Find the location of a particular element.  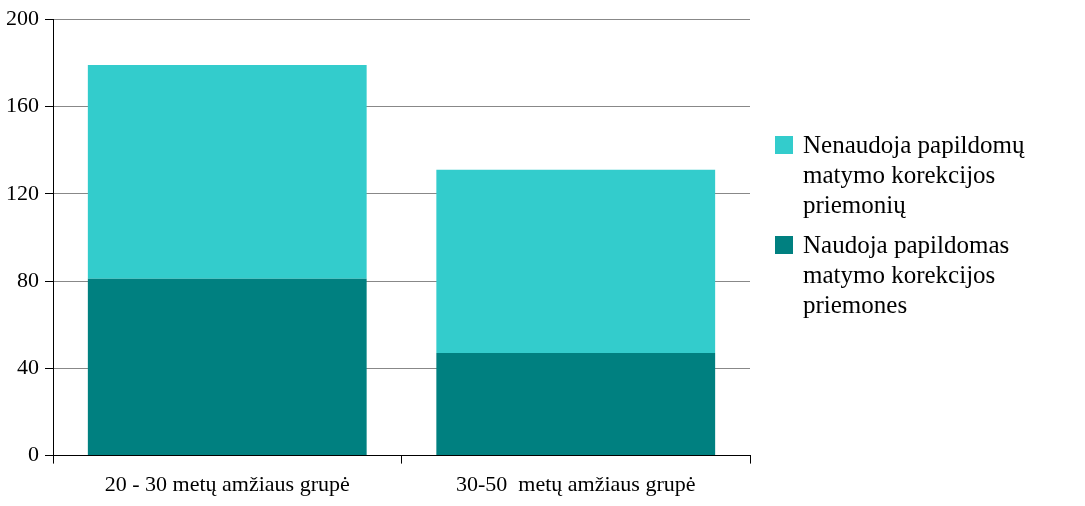

y-tick-label: 0 is located at coordinates (33, 454).